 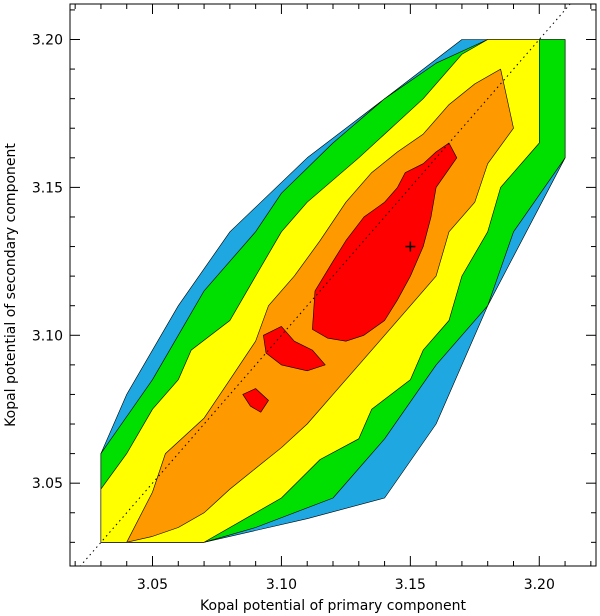 I want to click on y-tick-label: 3.05, so click(x=47, y=484).